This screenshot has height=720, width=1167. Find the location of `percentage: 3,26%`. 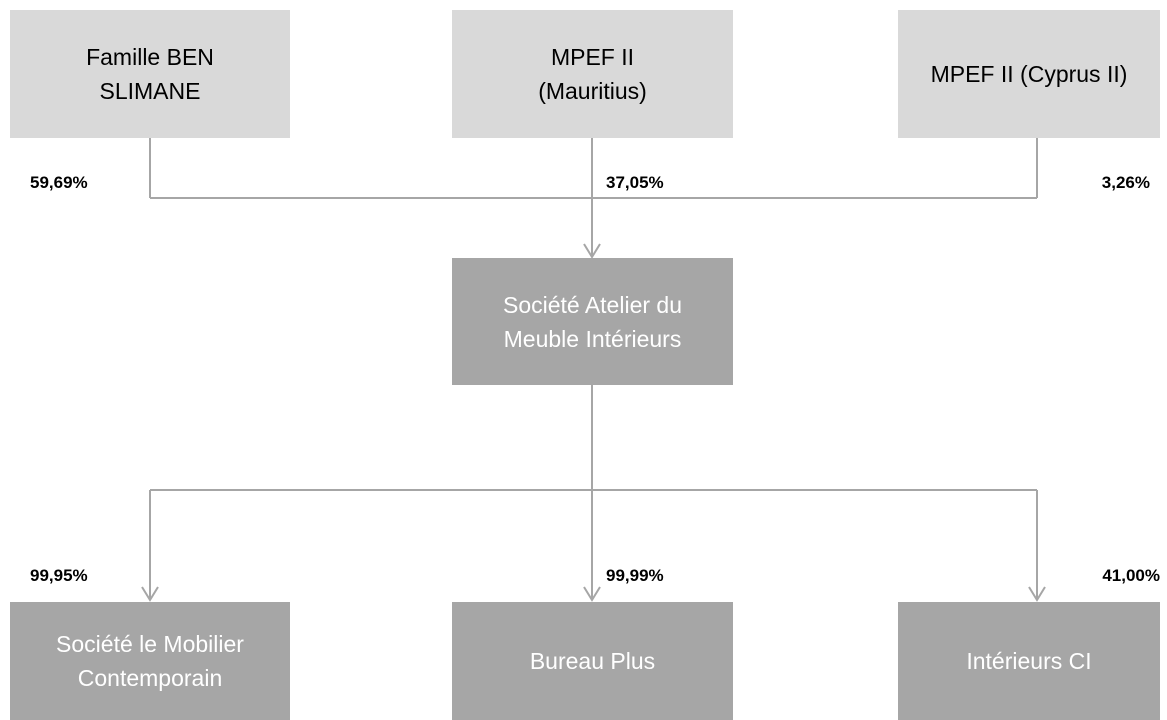

percentage: 3,26% is located at coordinates (1125, 182).